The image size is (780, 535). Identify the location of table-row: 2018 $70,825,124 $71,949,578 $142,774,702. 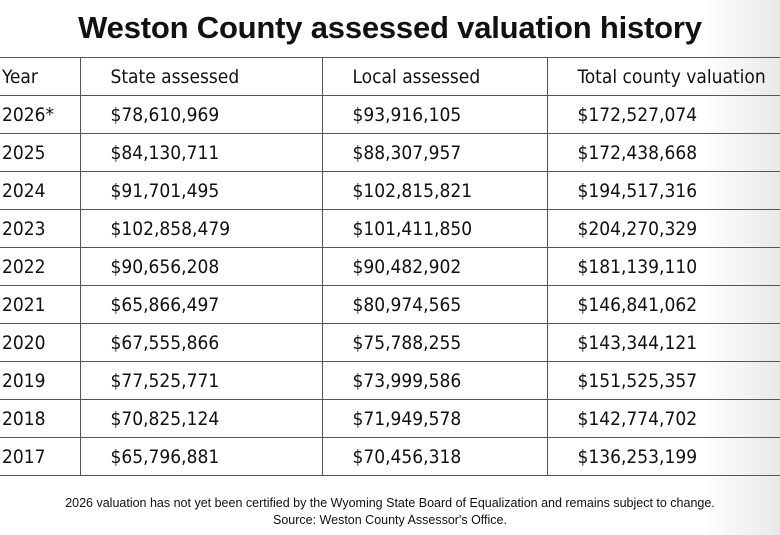
(390, 418).